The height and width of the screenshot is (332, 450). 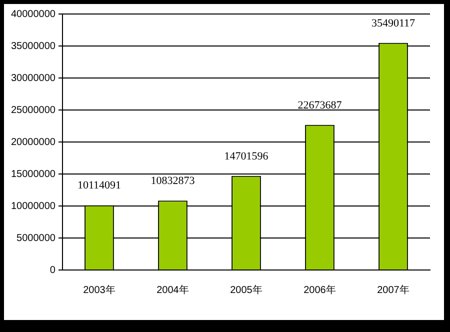 What do you see at coordinates (33, 78) in the screenshot?
I see `y-tick-label: 30000000` at bounding box center [33, 78].